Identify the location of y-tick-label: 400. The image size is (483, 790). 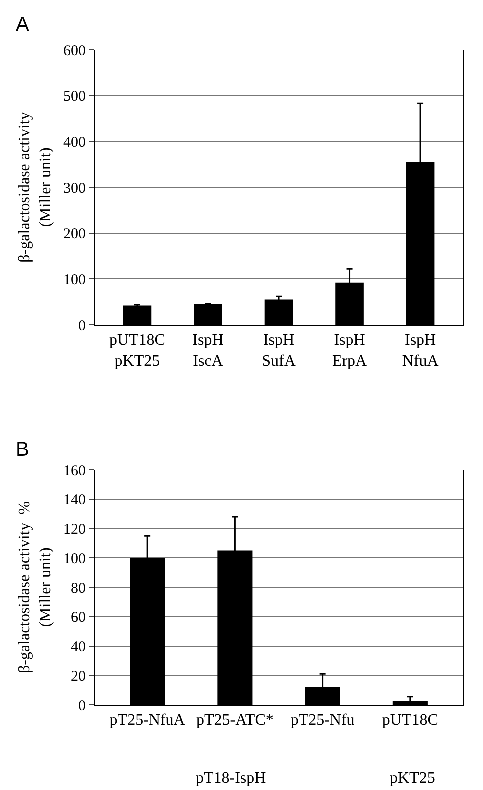
(75, 142).